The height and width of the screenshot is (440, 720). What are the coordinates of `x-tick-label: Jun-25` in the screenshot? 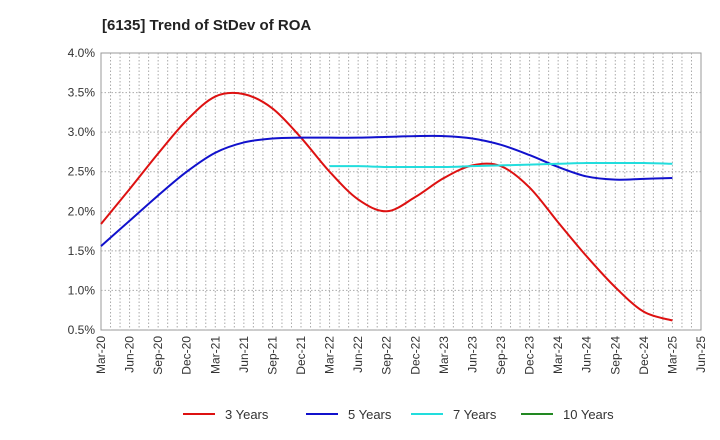 It's located at (701, 354).